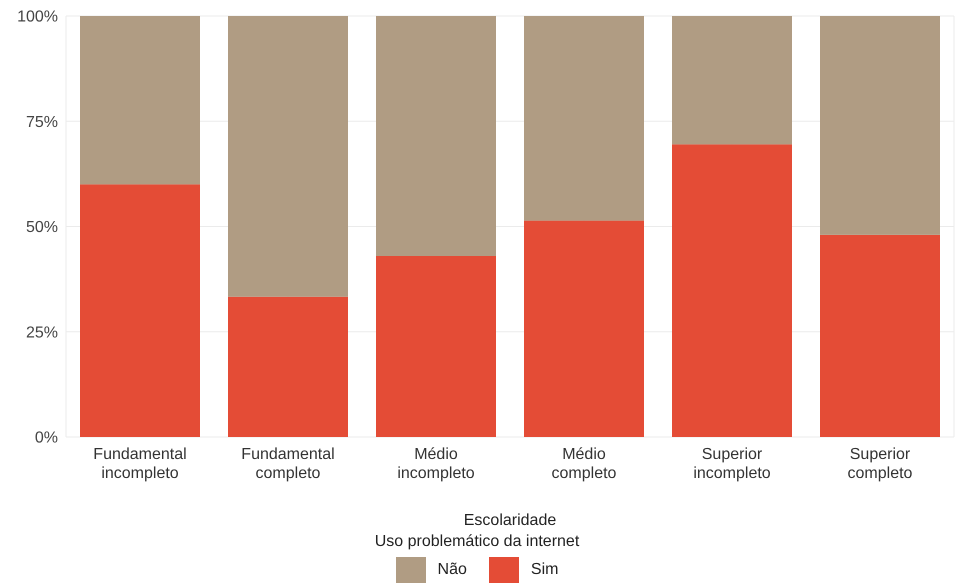  What do you see at coordinates (288, 464) in the screenshot?
I see `x-tick-label: Fundamental completo` at bounding box center [288, 464].